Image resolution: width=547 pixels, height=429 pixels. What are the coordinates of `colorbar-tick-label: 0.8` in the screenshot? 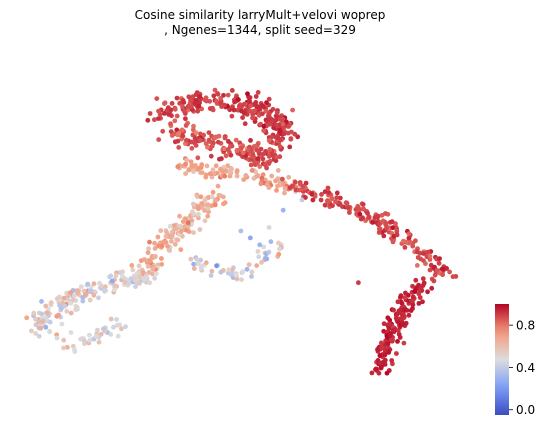 It's located at (525, 326).